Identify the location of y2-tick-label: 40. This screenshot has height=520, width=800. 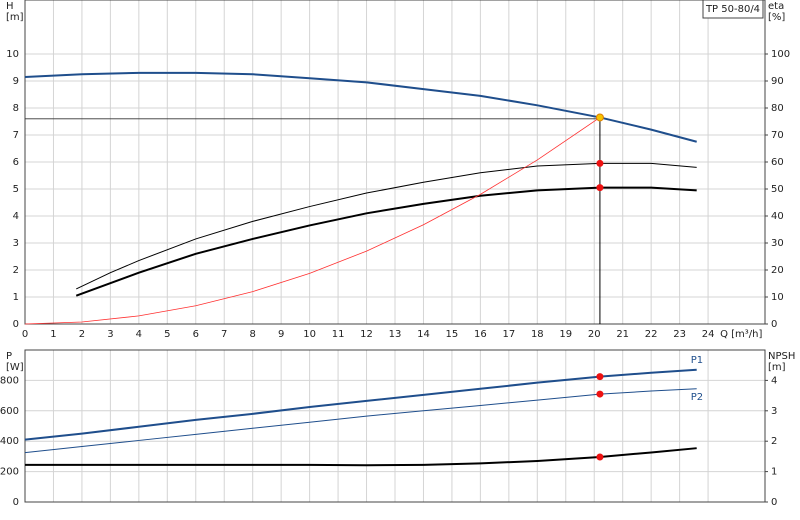
(777, 216).